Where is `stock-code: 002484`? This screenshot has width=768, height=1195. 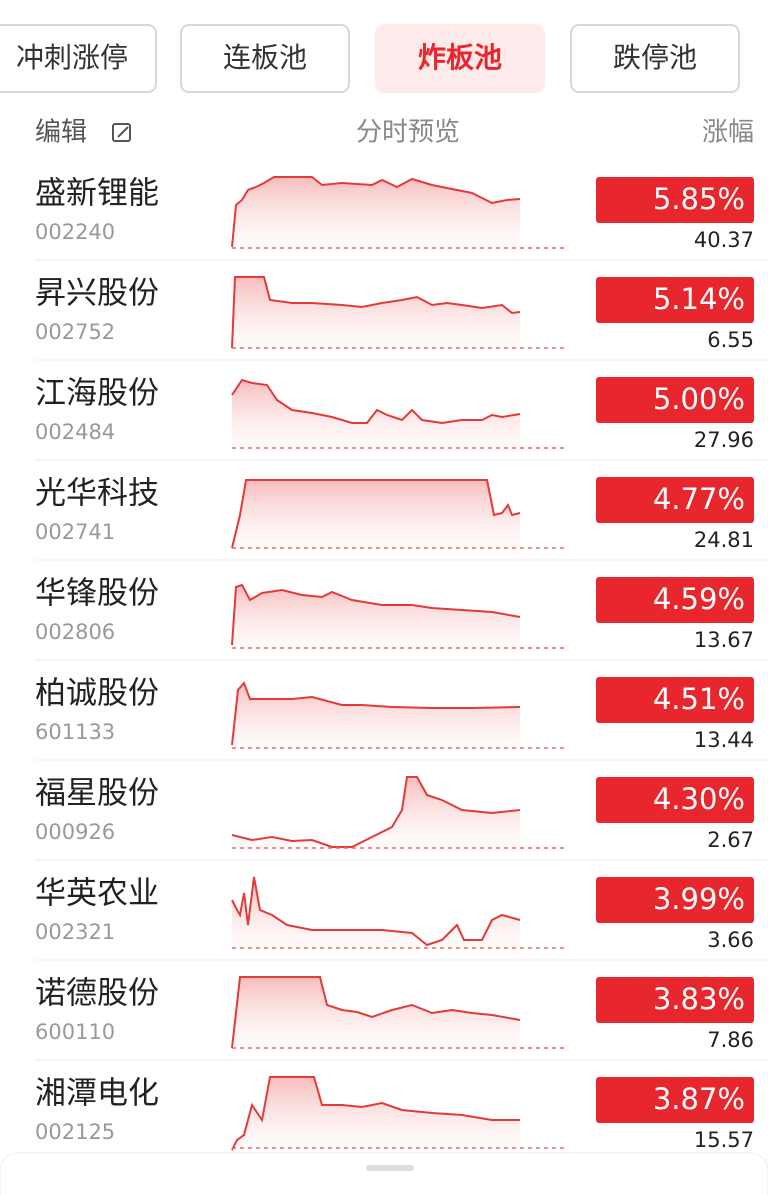 stock-code: 002484 is located at coordinates (75, 432).